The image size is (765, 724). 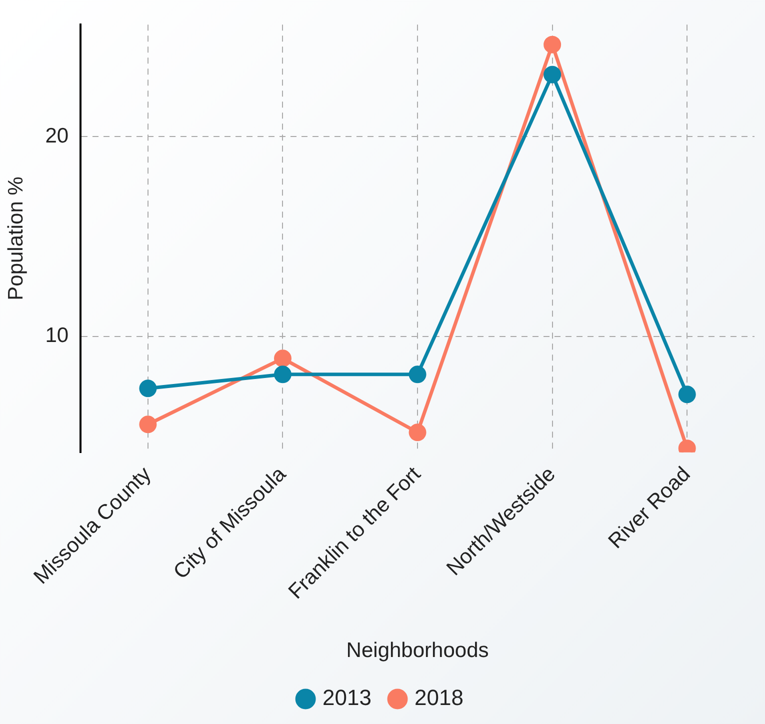 I want to click on y-tick-label: 10, so click(x=57, y=336).